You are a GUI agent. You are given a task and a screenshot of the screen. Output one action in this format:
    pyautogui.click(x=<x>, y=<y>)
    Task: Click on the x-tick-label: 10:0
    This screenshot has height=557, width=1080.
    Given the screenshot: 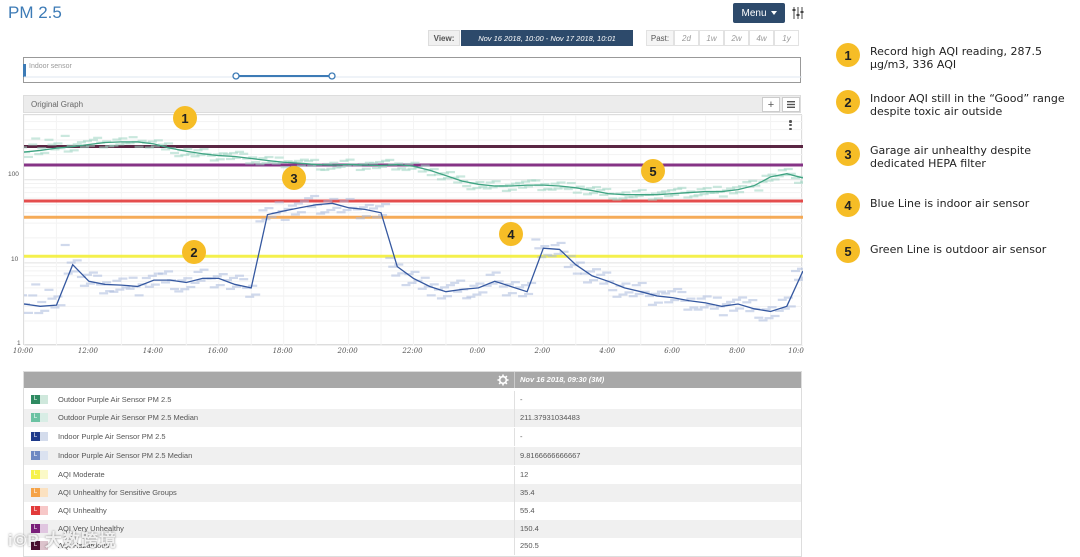 What is the action you would take?
    pyautogui.click(x=796, y=351)
    